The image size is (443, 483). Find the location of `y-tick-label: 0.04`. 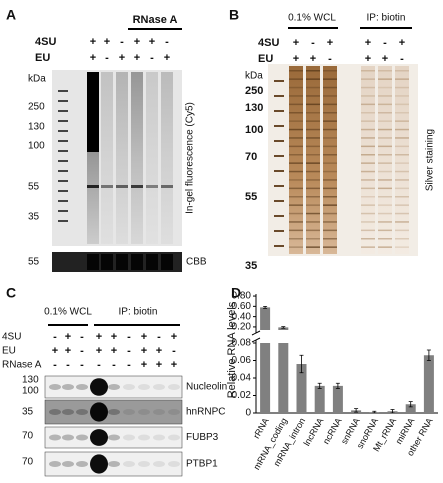

y-tick-label: 0.04 is located at coordinates (242, 378).